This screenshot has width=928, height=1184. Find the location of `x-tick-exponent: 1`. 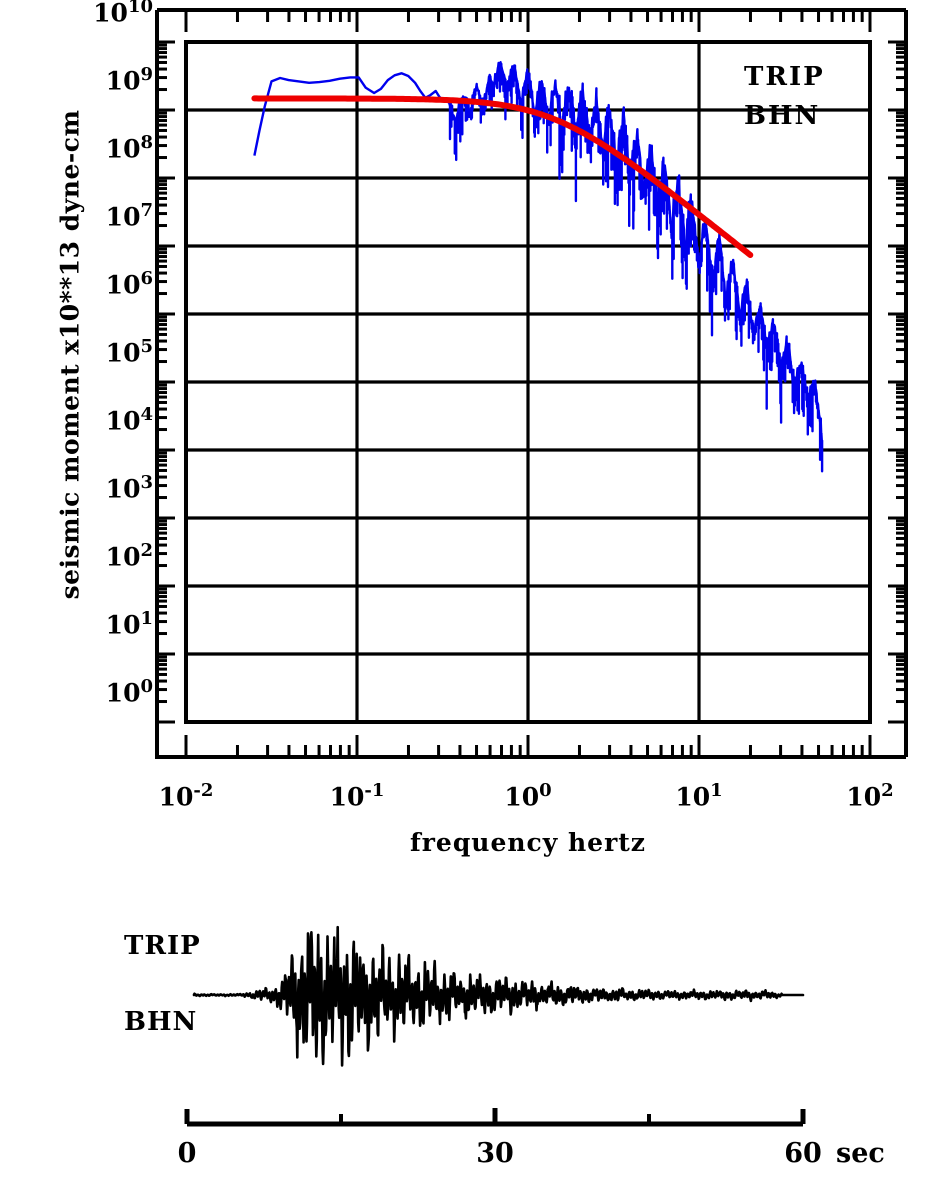

x-tick-exponent: 1 is located at coordinates (716, 790).